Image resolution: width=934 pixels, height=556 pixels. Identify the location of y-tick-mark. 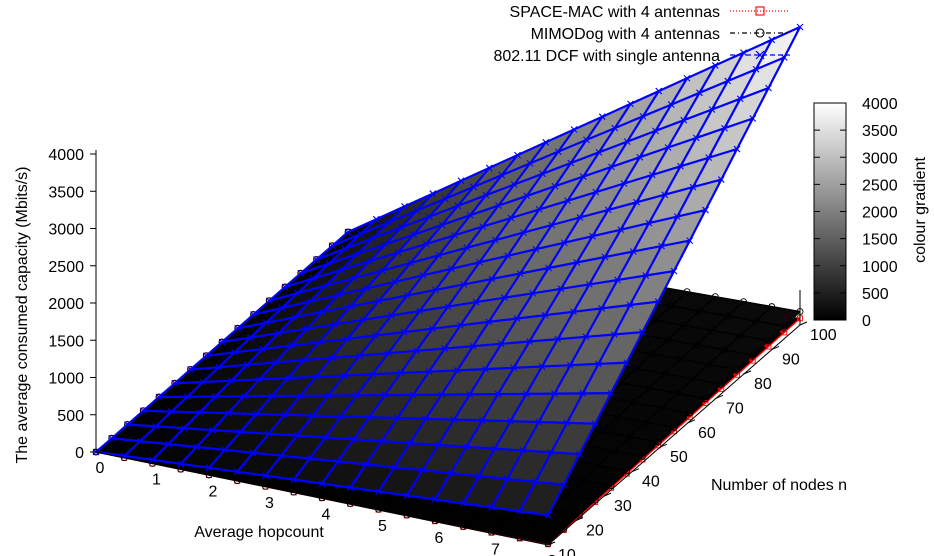
(691, 421).